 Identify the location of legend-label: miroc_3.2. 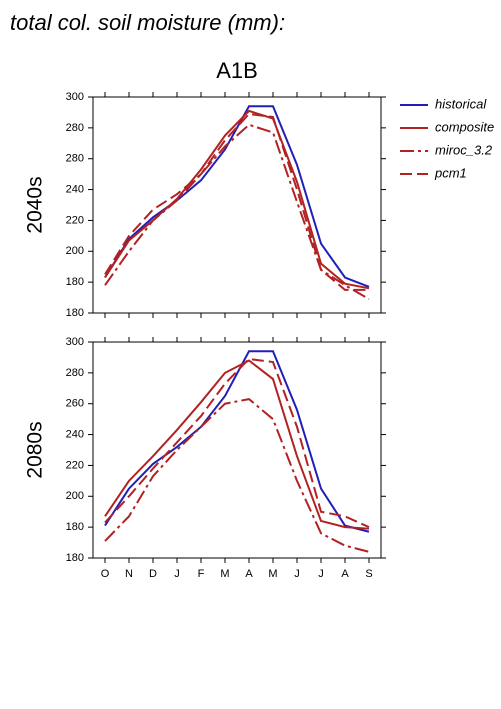
(464, 149).